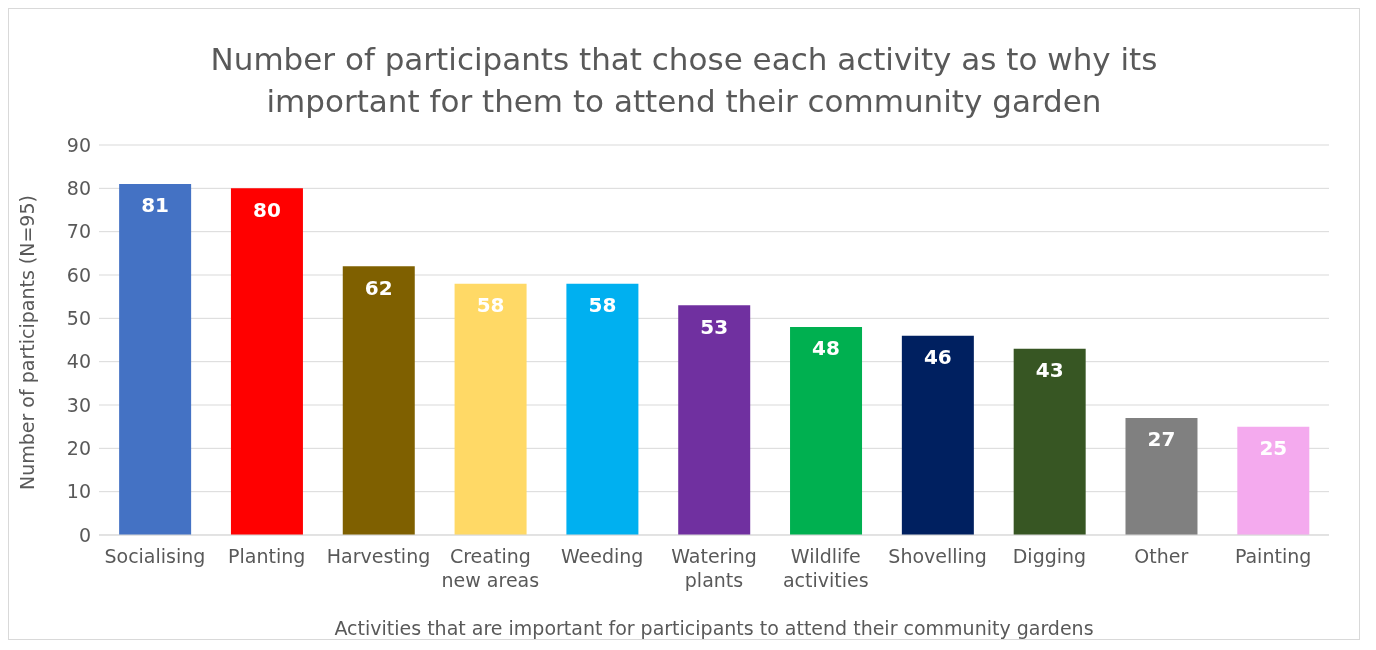 This screenshot has height=650, width=1376. What do you see at coordinates (714, 627) in the screenshot?
I see `x-axis-title: Activities that are important for participants to attend their community gardens` at bounding box center [714, 627].